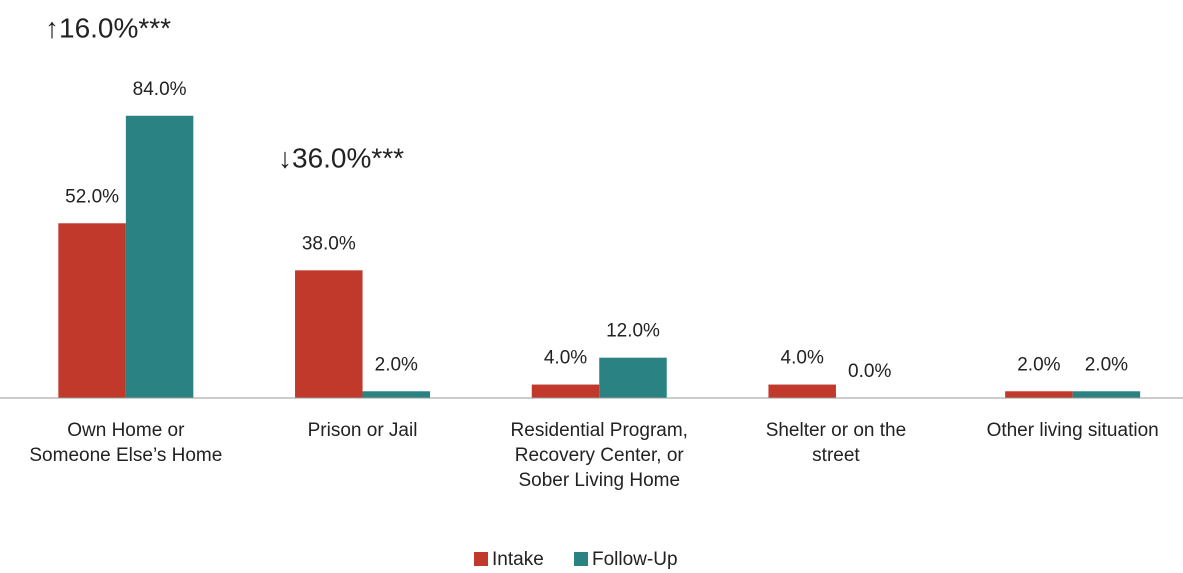  What do you see at coordinates (341, 157) in the screenshot?
I see `annotation: ↓36.0%***` at bounding box center [341, 157].